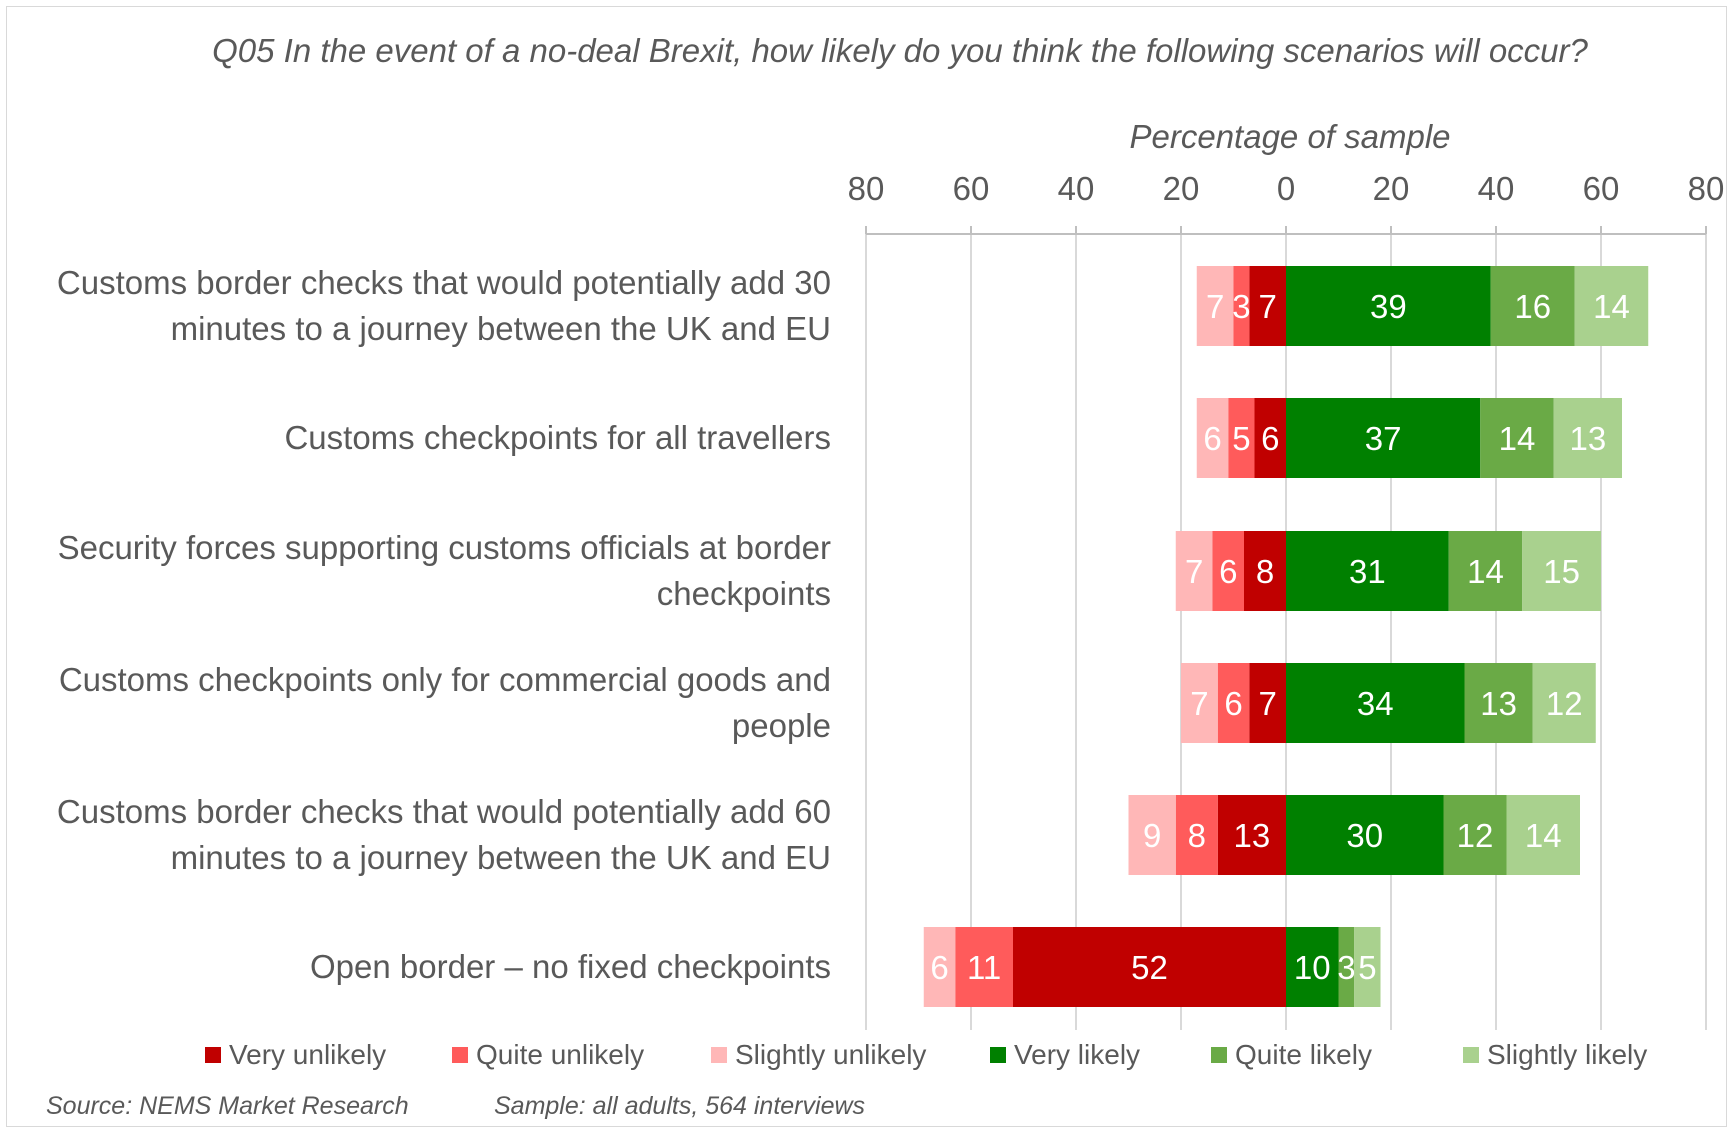  Describe the element at coordinates (560, 1054) in the screenshot. I see `legend-label: Quite unlikely` at that location.